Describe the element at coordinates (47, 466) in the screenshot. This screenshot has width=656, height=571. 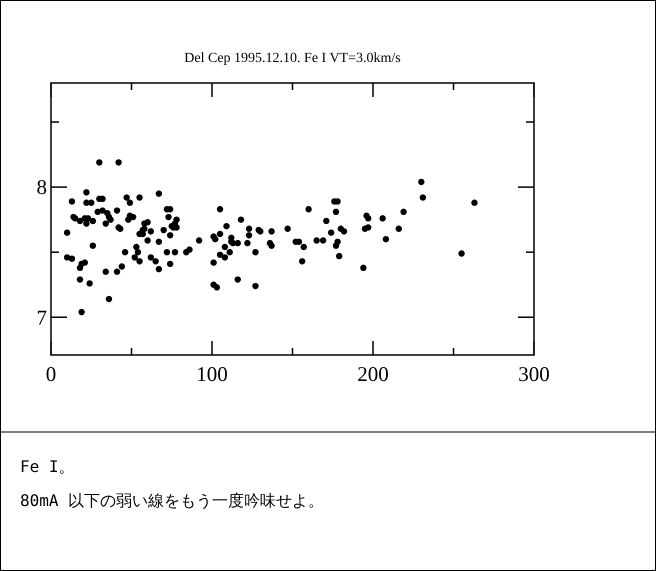
I see `text: Fe I。` at that location.